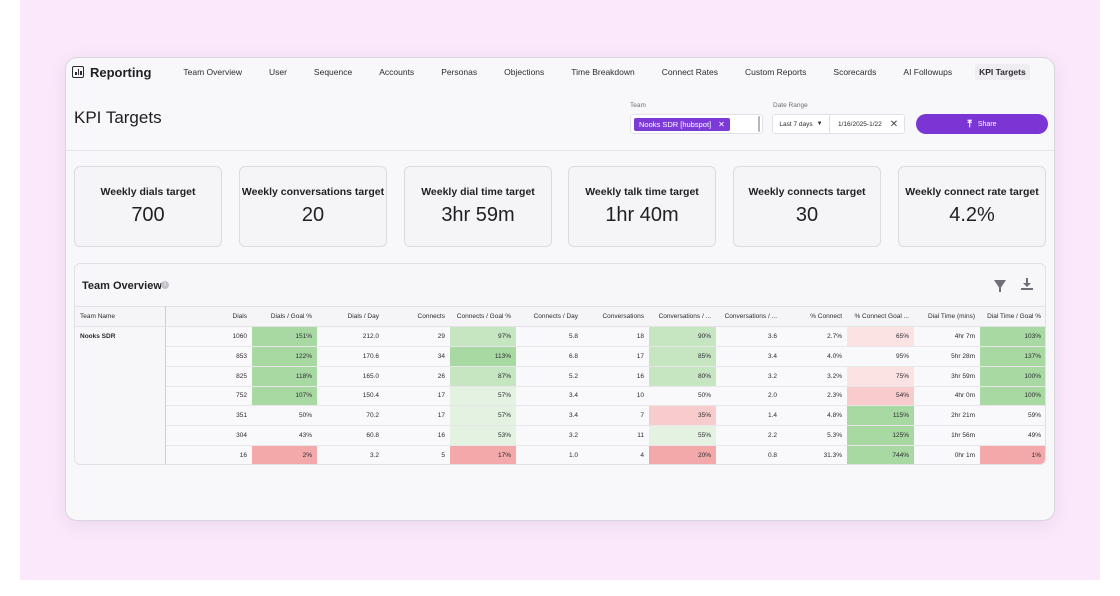 The width and height of the screenshot is (1120, 596). What do you see at coordinates (880, 454) in the screenshot?
I see `goal-cell: 744%` at bounding box center [880, 454].